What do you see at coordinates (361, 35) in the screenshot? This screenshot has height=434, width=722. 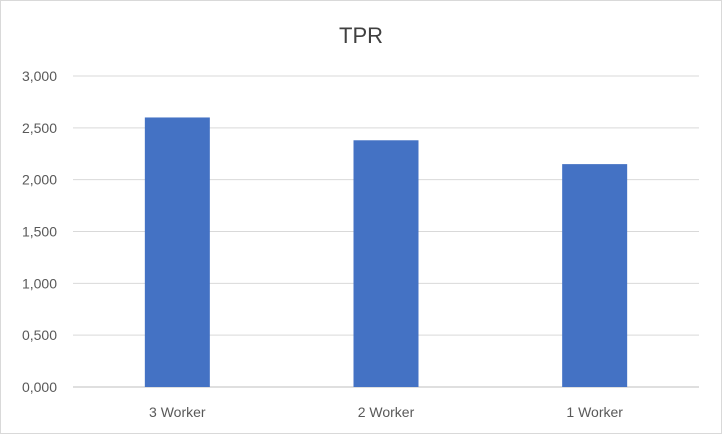 I see `chart-title: TPR` at bounding box center [361, 35].